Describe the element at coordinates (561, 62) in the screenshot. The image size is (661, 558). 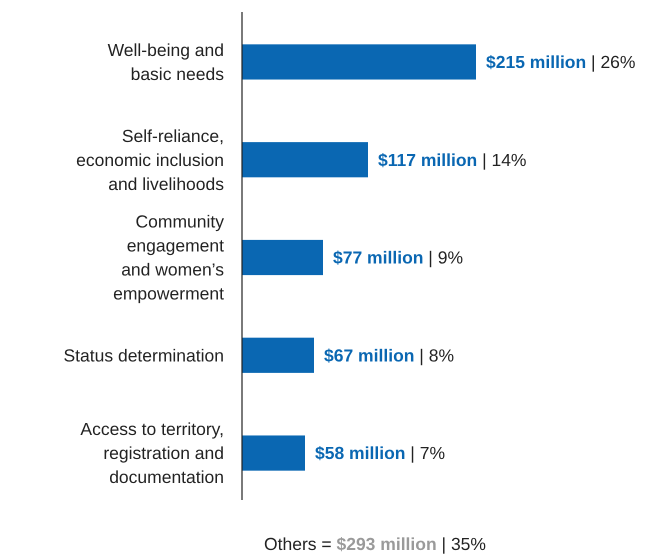
I see `data-label: $215 million | 26%` at that location.